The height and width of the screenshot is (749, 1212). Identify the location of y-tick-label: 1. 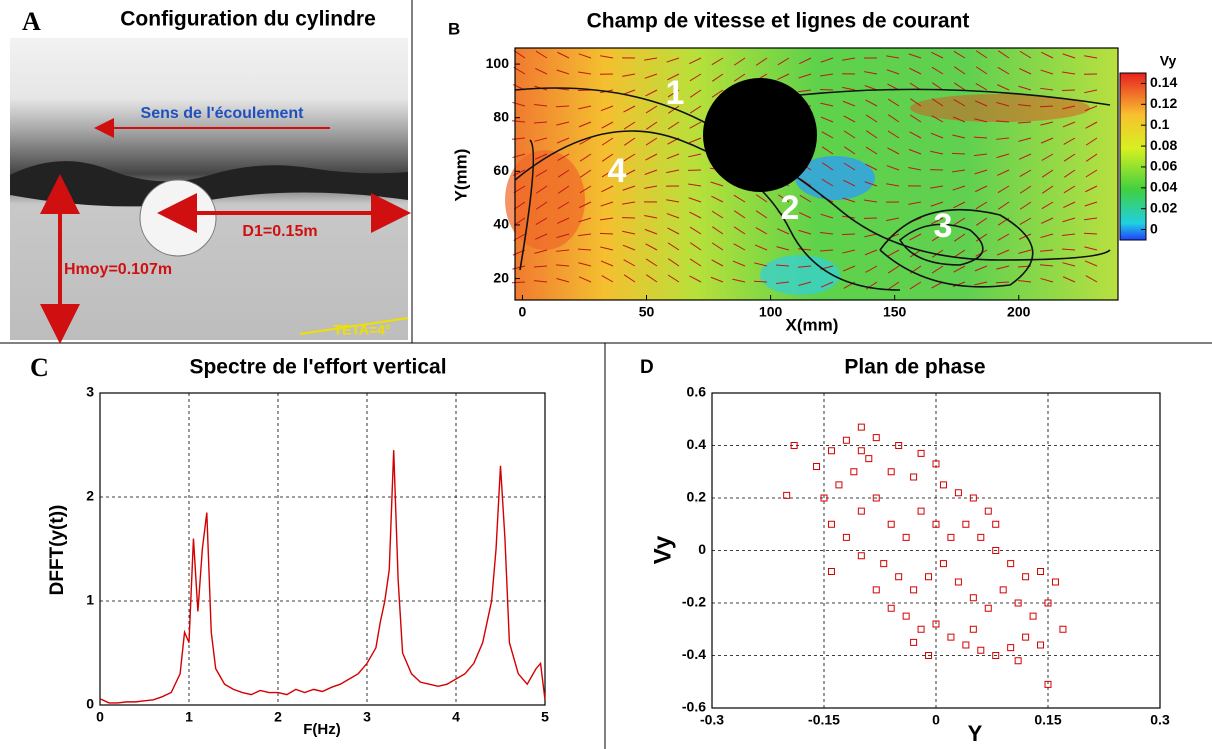
(90, 600).